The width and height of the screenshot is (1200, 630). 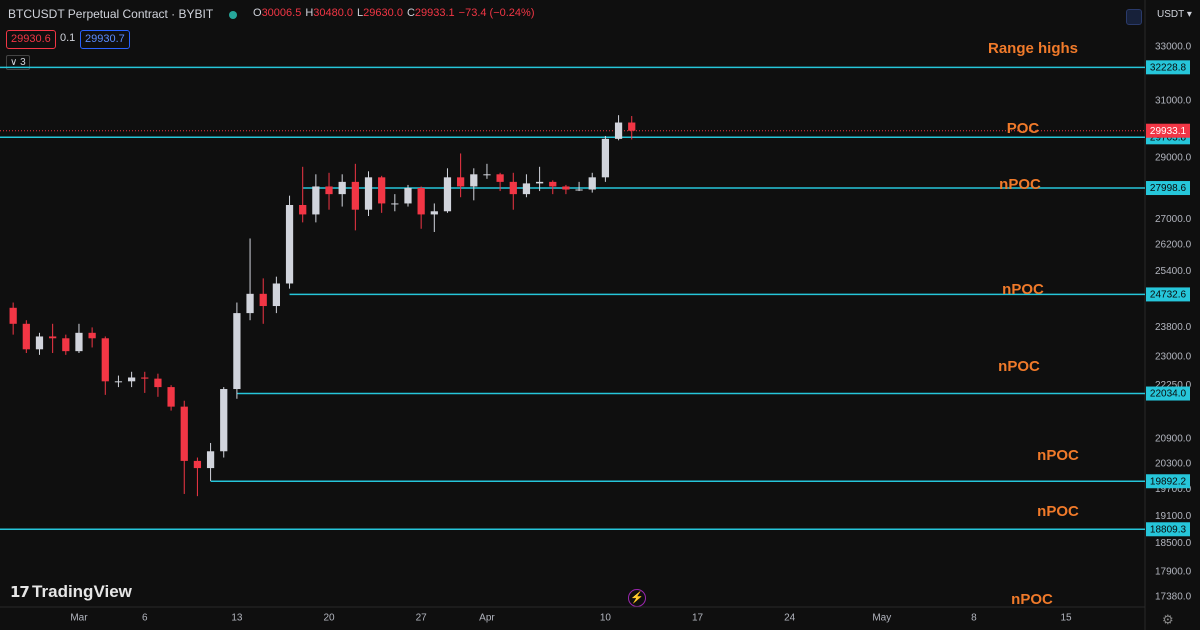 What do you see at coordinates (31, 39) in the screenshot?
I see `bid-button: 29930.6` at bounding box center [31, 39].